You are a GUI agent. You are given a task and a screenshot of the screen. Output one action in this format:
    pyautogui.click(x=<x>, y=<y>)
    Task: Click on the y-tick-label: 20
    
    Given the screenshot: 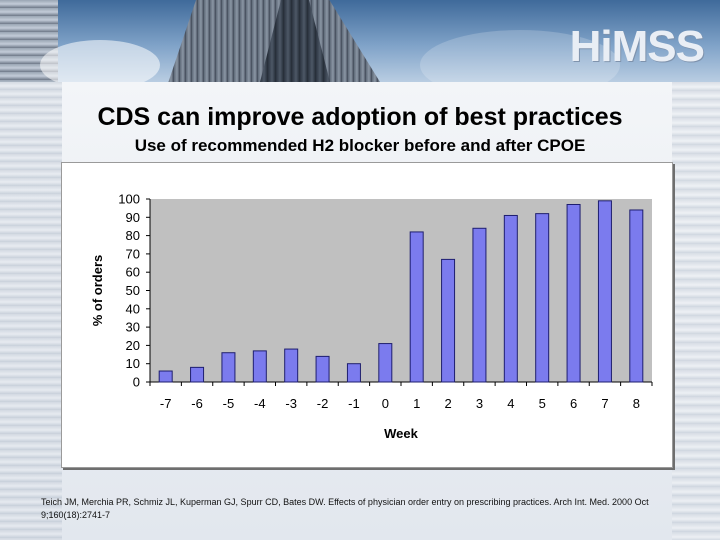 What is the action you would take?
    pyautogui.click(x=133, y=345)
    